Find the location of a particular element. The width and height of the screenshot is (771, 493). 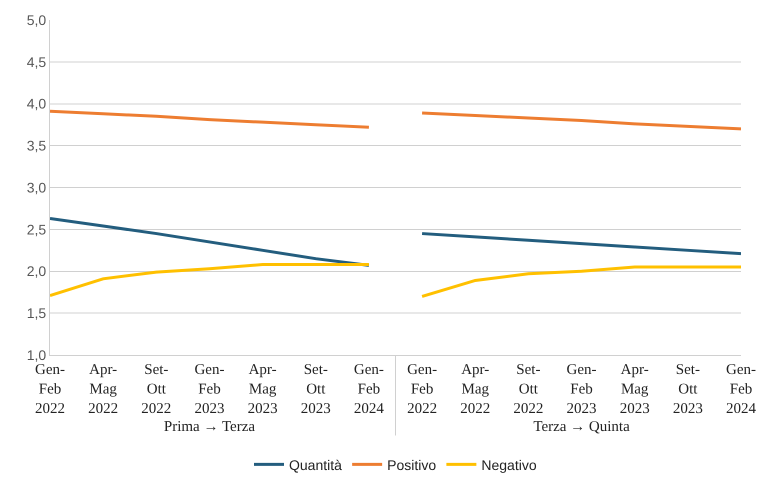

legend-label: Positivo is located at coordinates (411, 464).